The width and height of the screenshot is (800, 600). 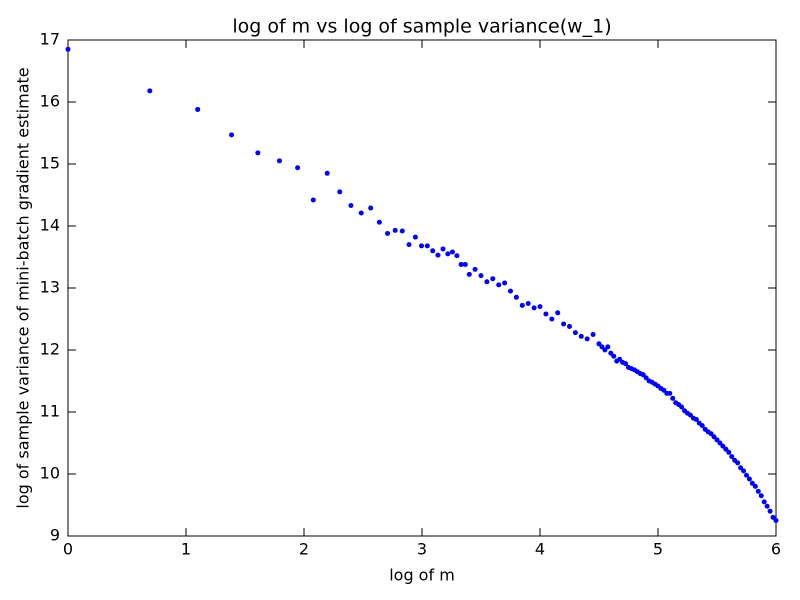 What do you see at coordinates (186, 549) in the screenshot?
I see `x-tick-label: 1` at bounding box center [186, 549].